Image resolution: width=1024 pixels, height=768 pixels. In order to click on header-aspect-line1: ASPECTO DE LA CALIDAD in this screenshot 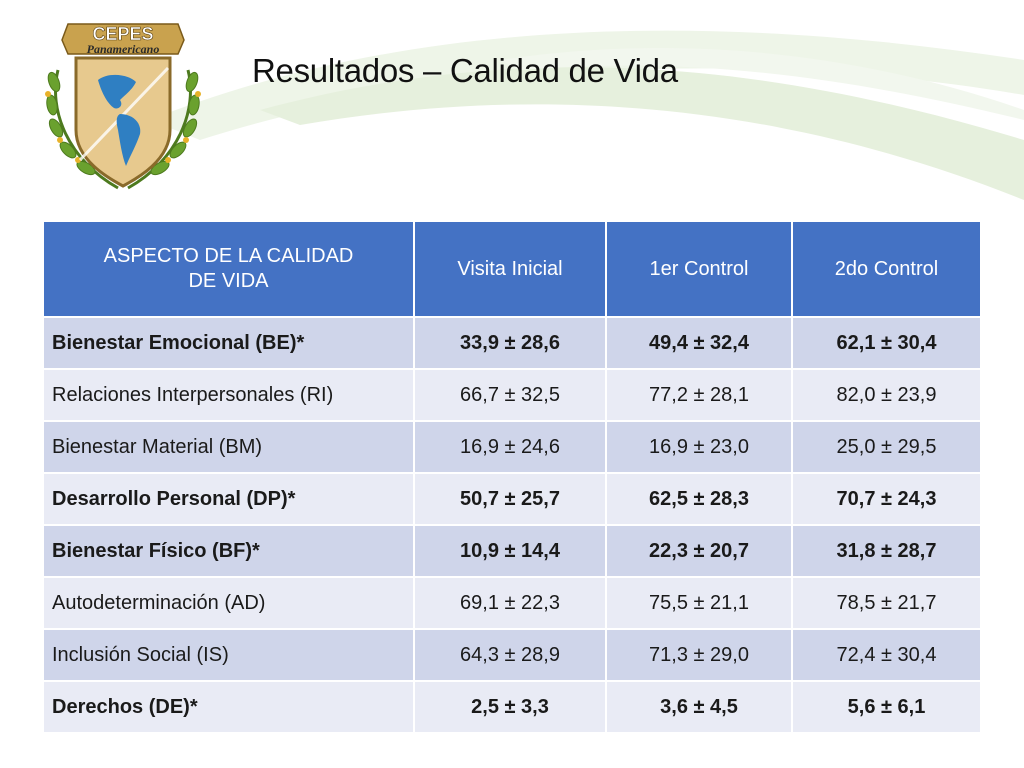, I will do `click(228, 256)`.